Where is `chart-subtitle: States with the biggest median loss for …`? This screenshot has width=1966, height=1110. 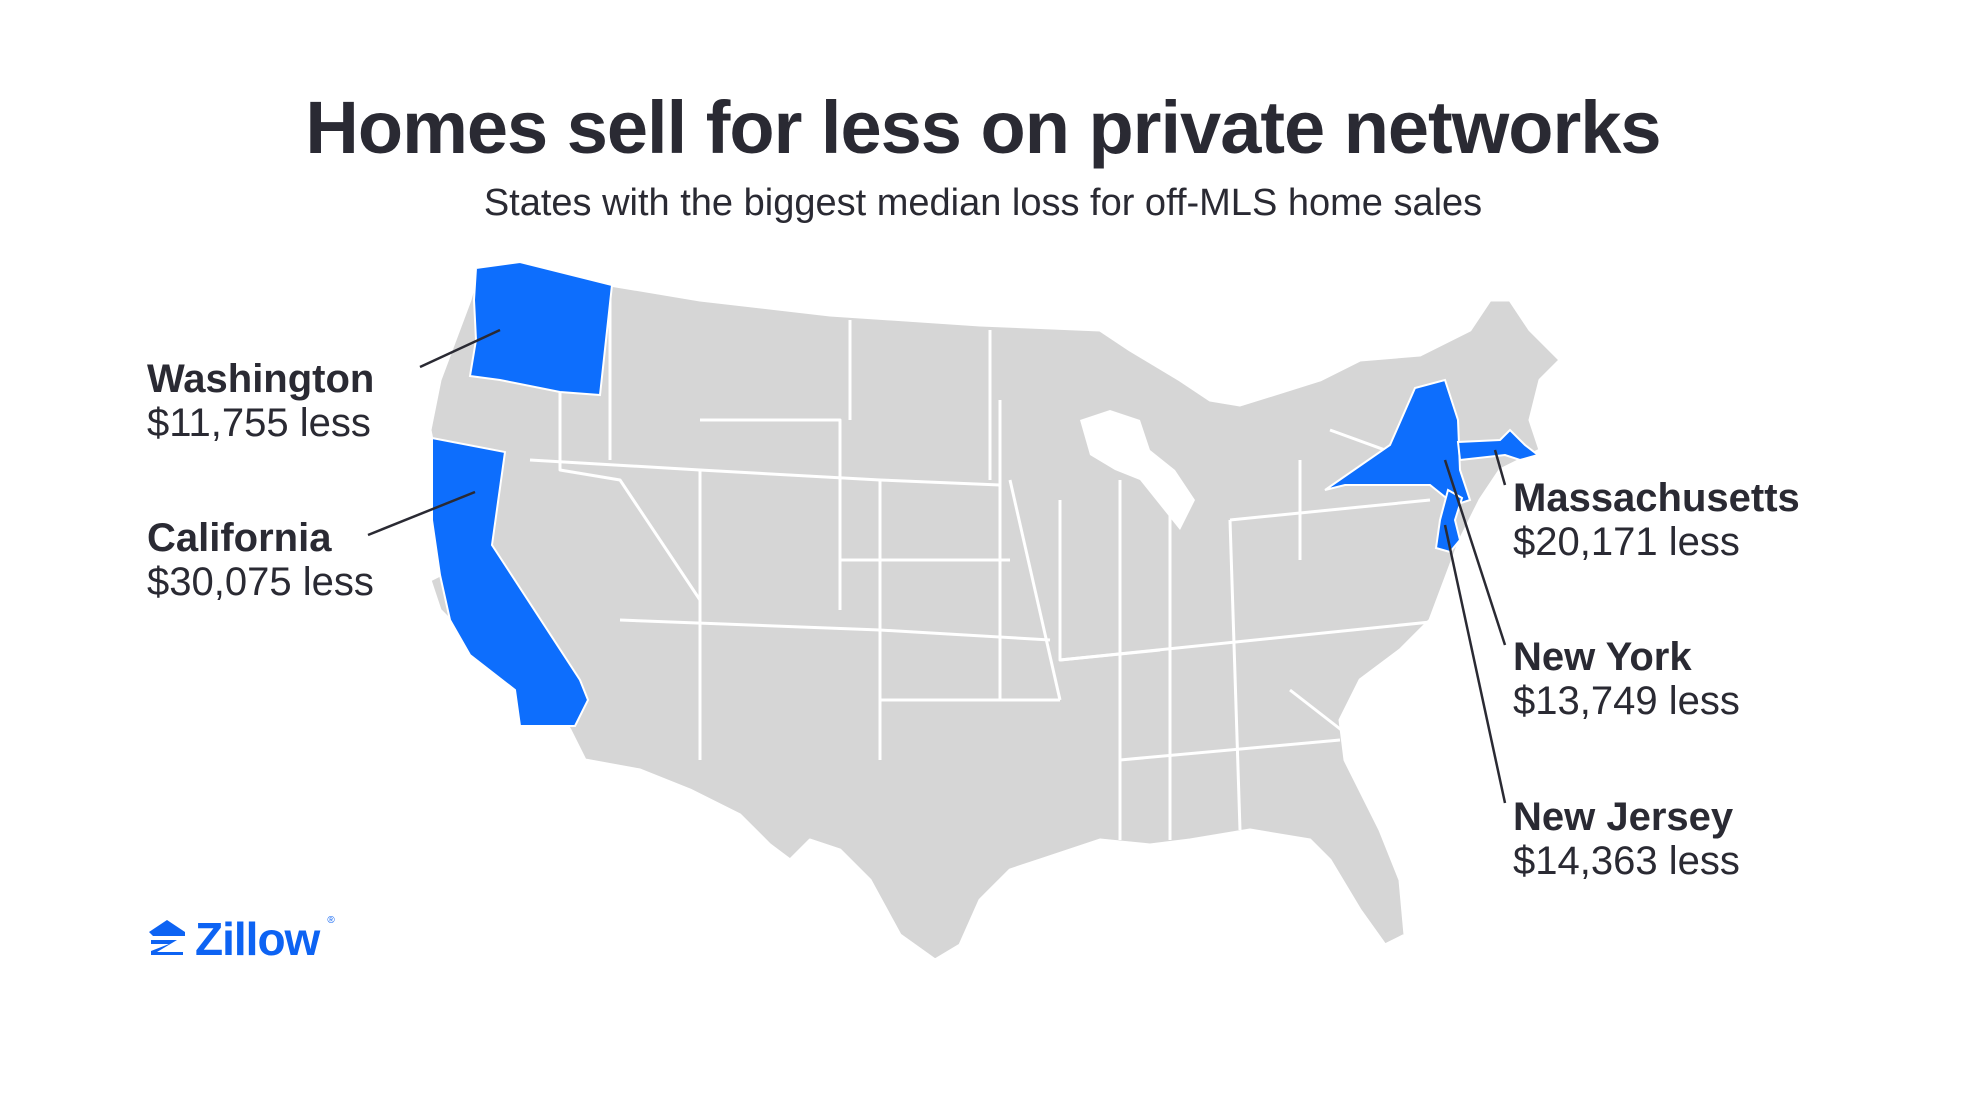
chart-subtitle: States with the biggest median loss for … is located at coordinates (983, 203).